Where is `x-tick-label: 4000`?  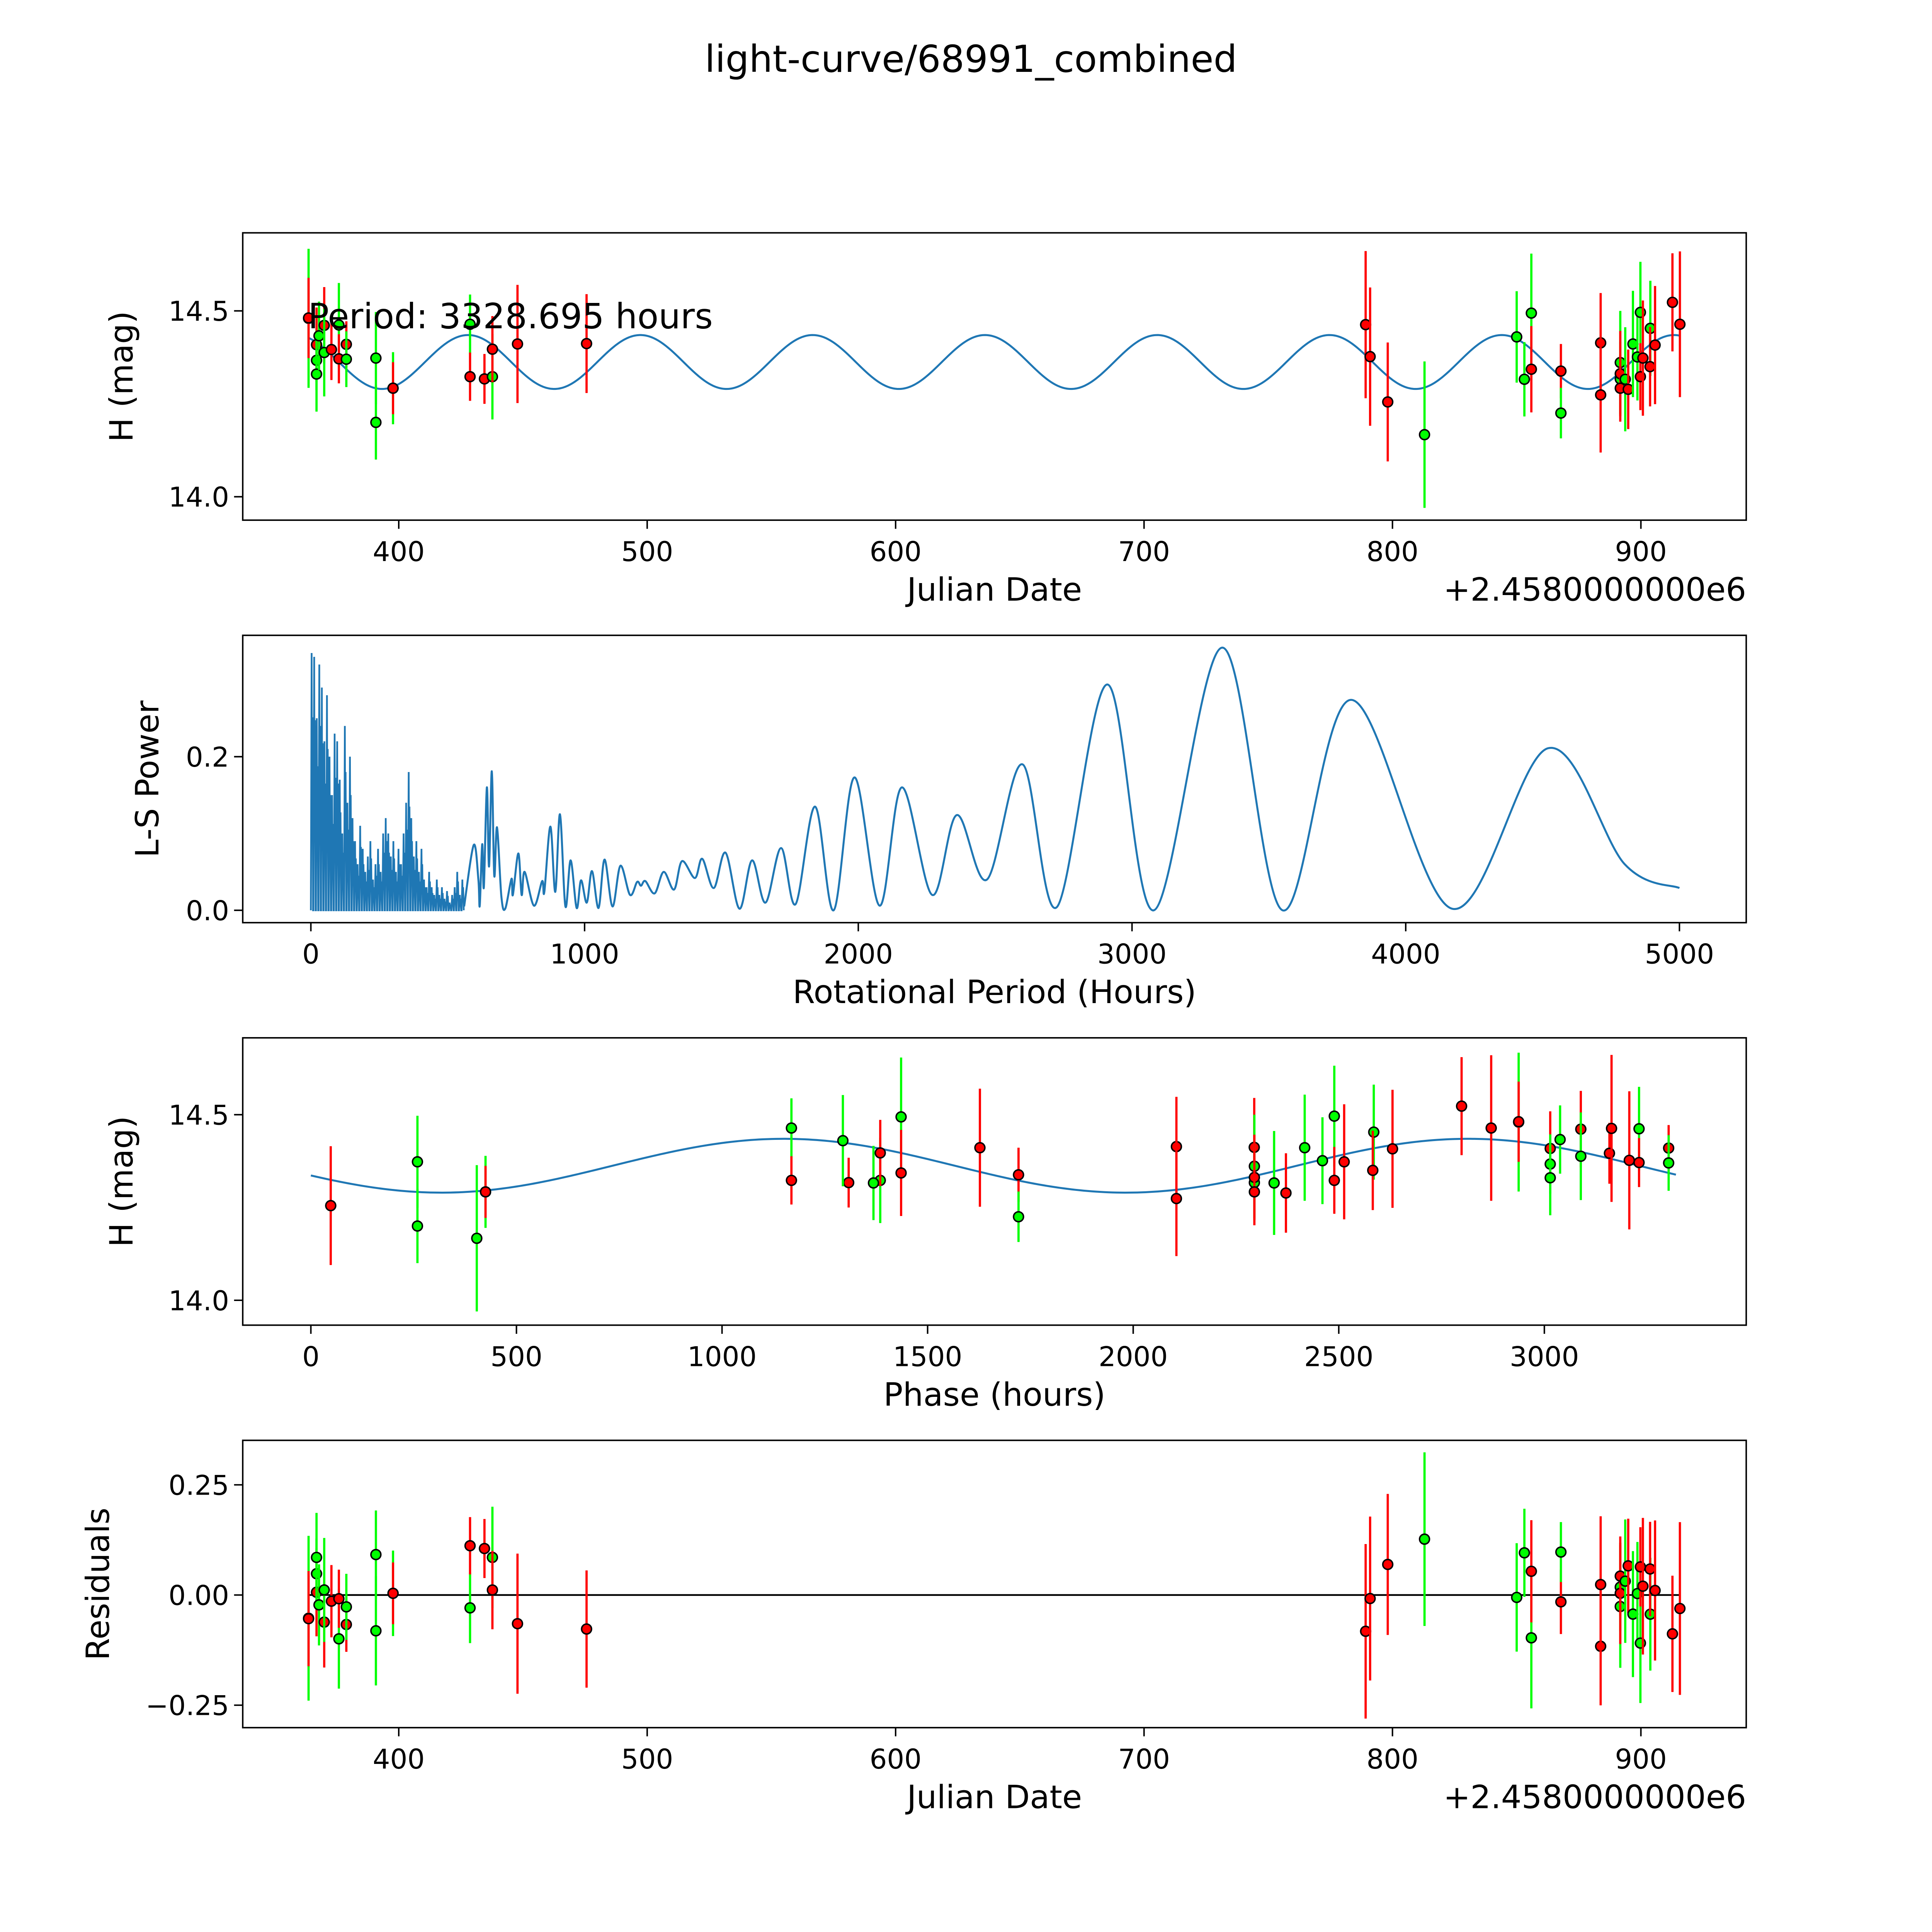
x-tick-label: 4000 is located at coordinates (1405, 955).